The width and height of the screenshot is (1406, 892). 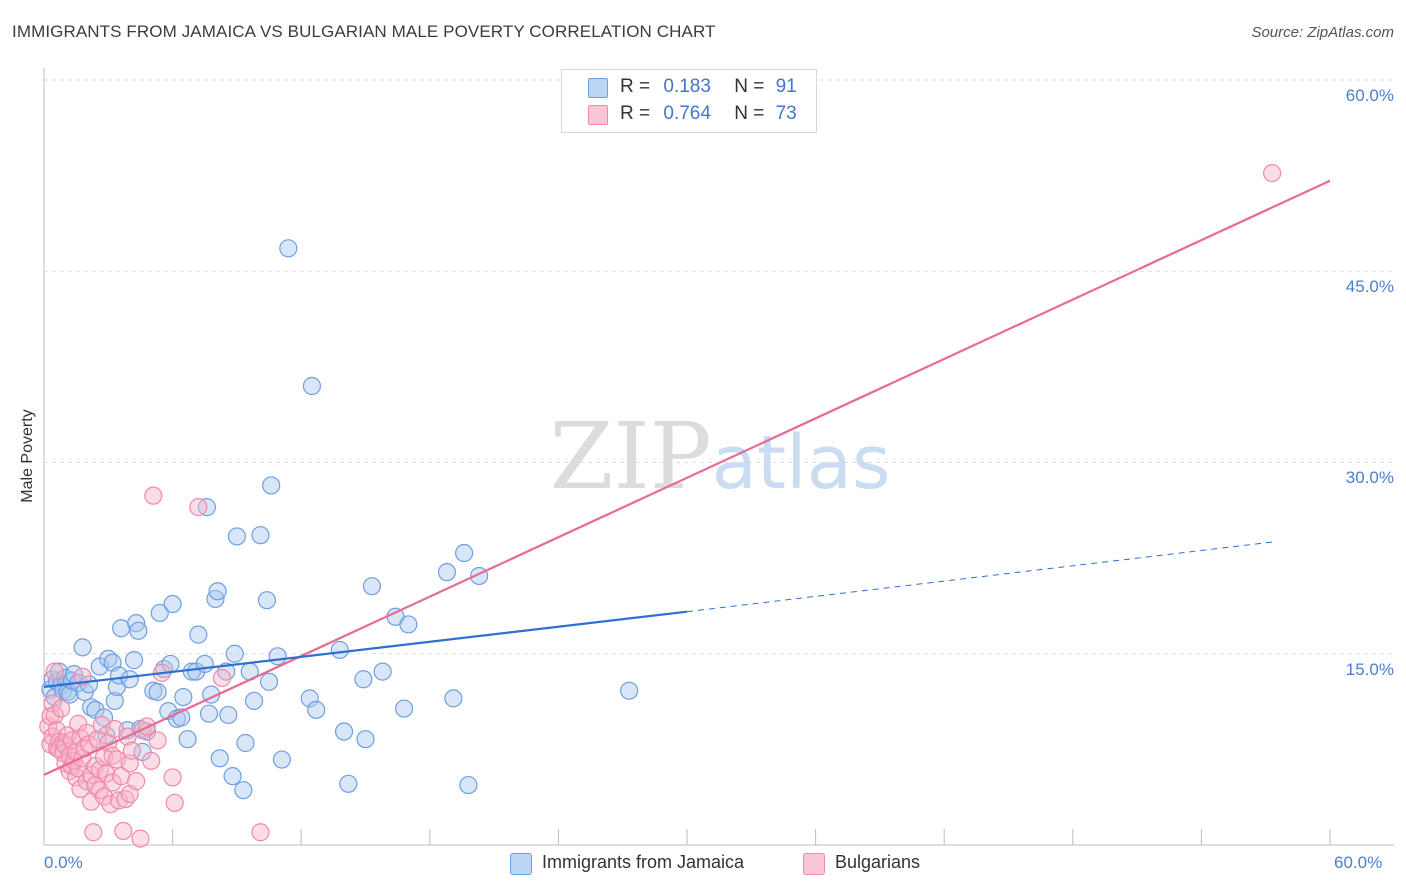 I want to click on x-tick-max: 60.0%, so click(x=1358, y=862).